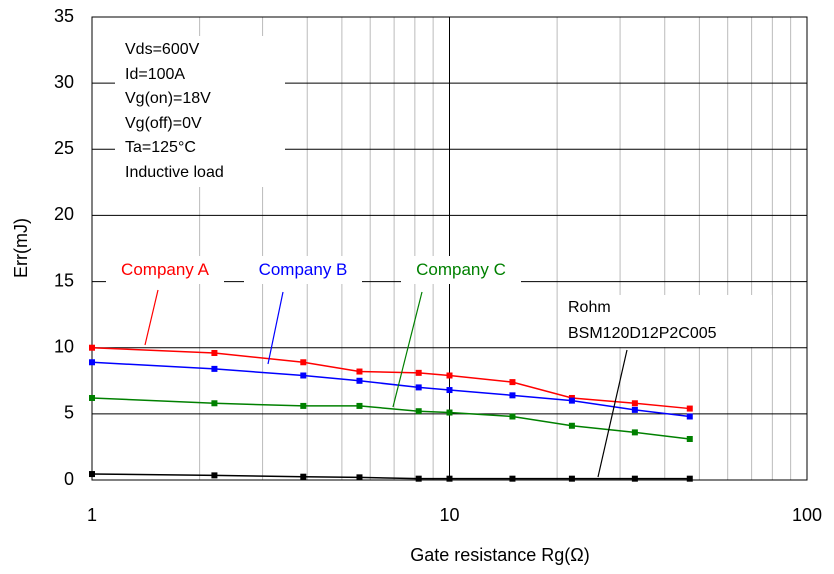  I want to click on x-tick-label: 10, so click(449, 515).